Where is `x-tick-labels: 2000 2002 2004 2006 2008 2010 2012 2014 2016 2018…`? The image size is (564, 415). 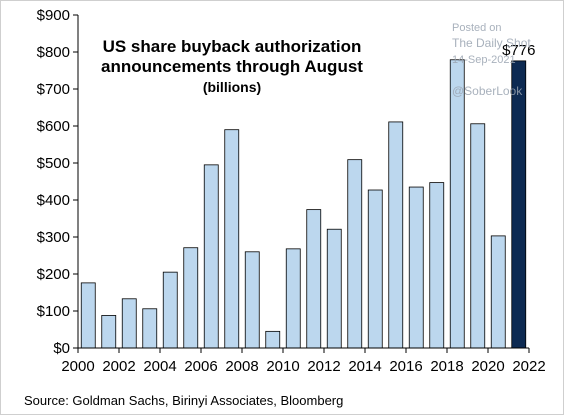 x-tick-labels: 2000 2002 2004 2006 2008 2010 2012 2014 2016 2018… is located at coordinates (303, 361).